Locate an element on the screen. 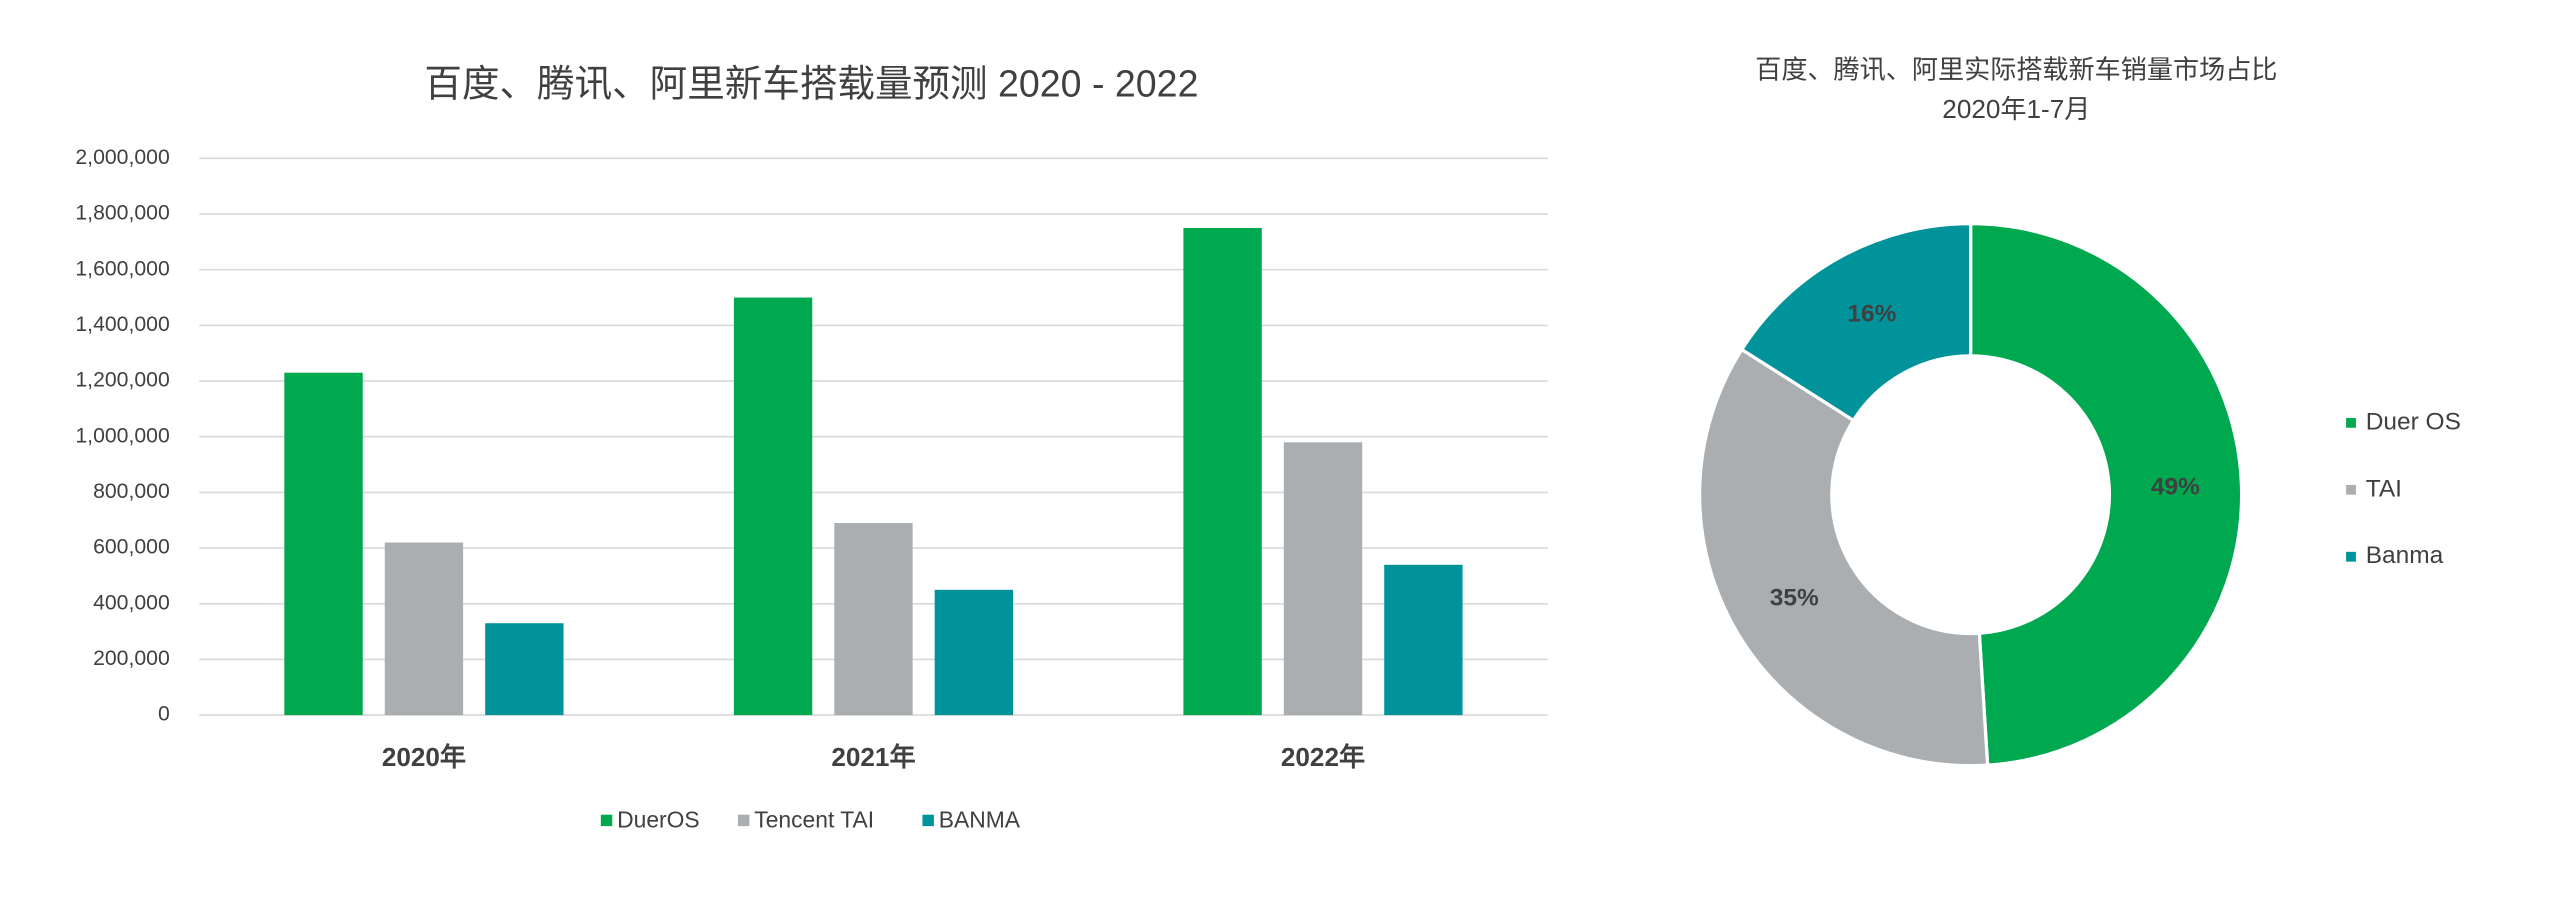  y-tick-label: 800,000 is located at coordinates (131, 491).